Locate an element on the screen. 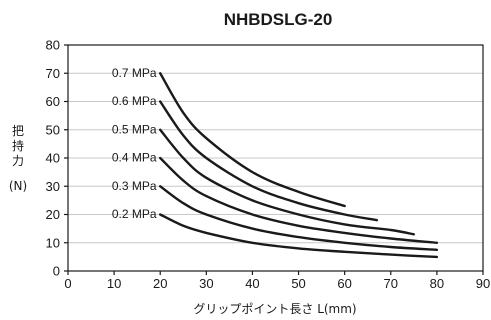  x-tick-label-70: 70 is located at coordinates (391, 283).